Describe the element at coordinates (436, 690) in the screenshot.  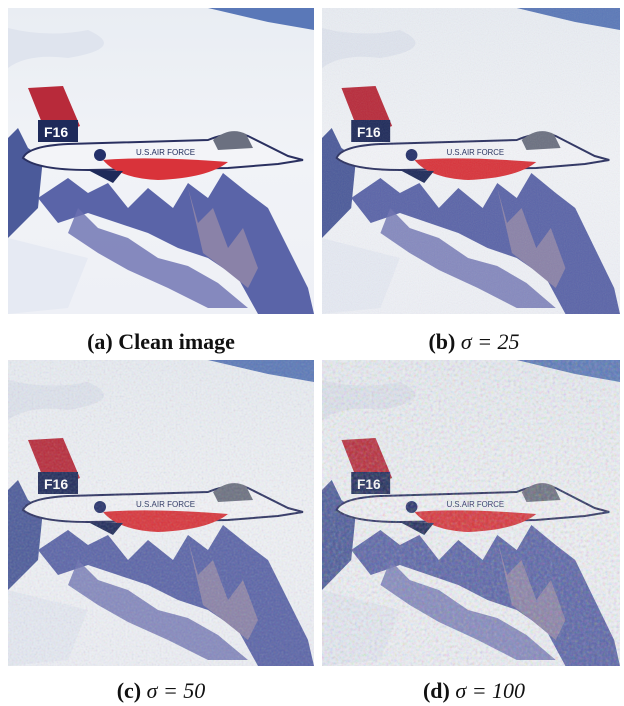
I see `caption-label: (d)` at that location.